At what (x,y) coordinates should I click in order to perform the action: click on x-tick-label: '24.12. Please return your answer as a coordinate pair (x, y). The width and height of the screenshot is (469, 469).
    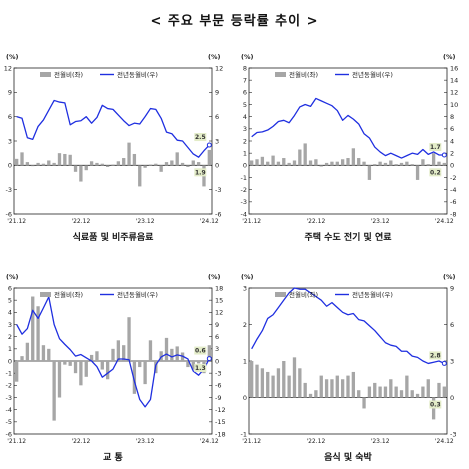
    Looking at the image, I should click on (209, 221).